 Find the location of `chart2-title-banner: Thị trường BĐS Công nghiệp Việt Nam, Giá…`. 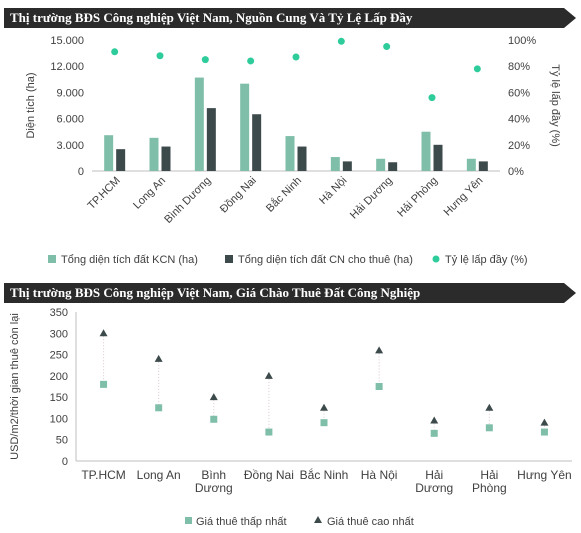

chart2-title-banner: Thị trường BĐS Công nghiệp Việt Nam, Giá… is located at coordinates (290, 293).